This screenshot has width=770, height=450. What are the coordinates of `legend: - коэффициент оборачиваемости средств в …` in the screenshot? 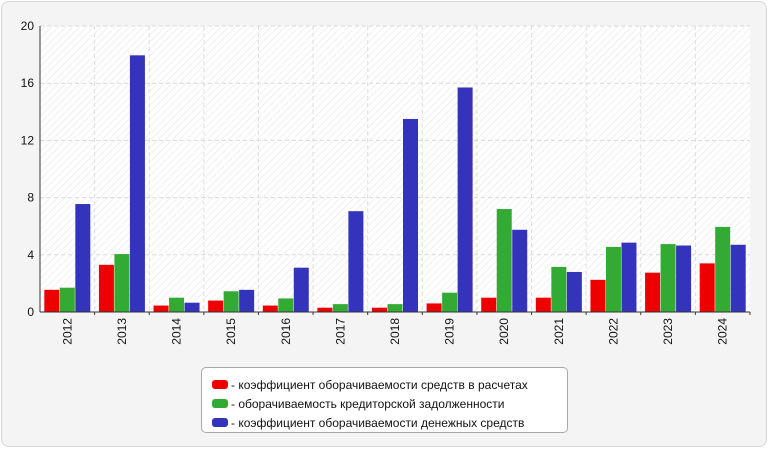 It's located at (384, 400).